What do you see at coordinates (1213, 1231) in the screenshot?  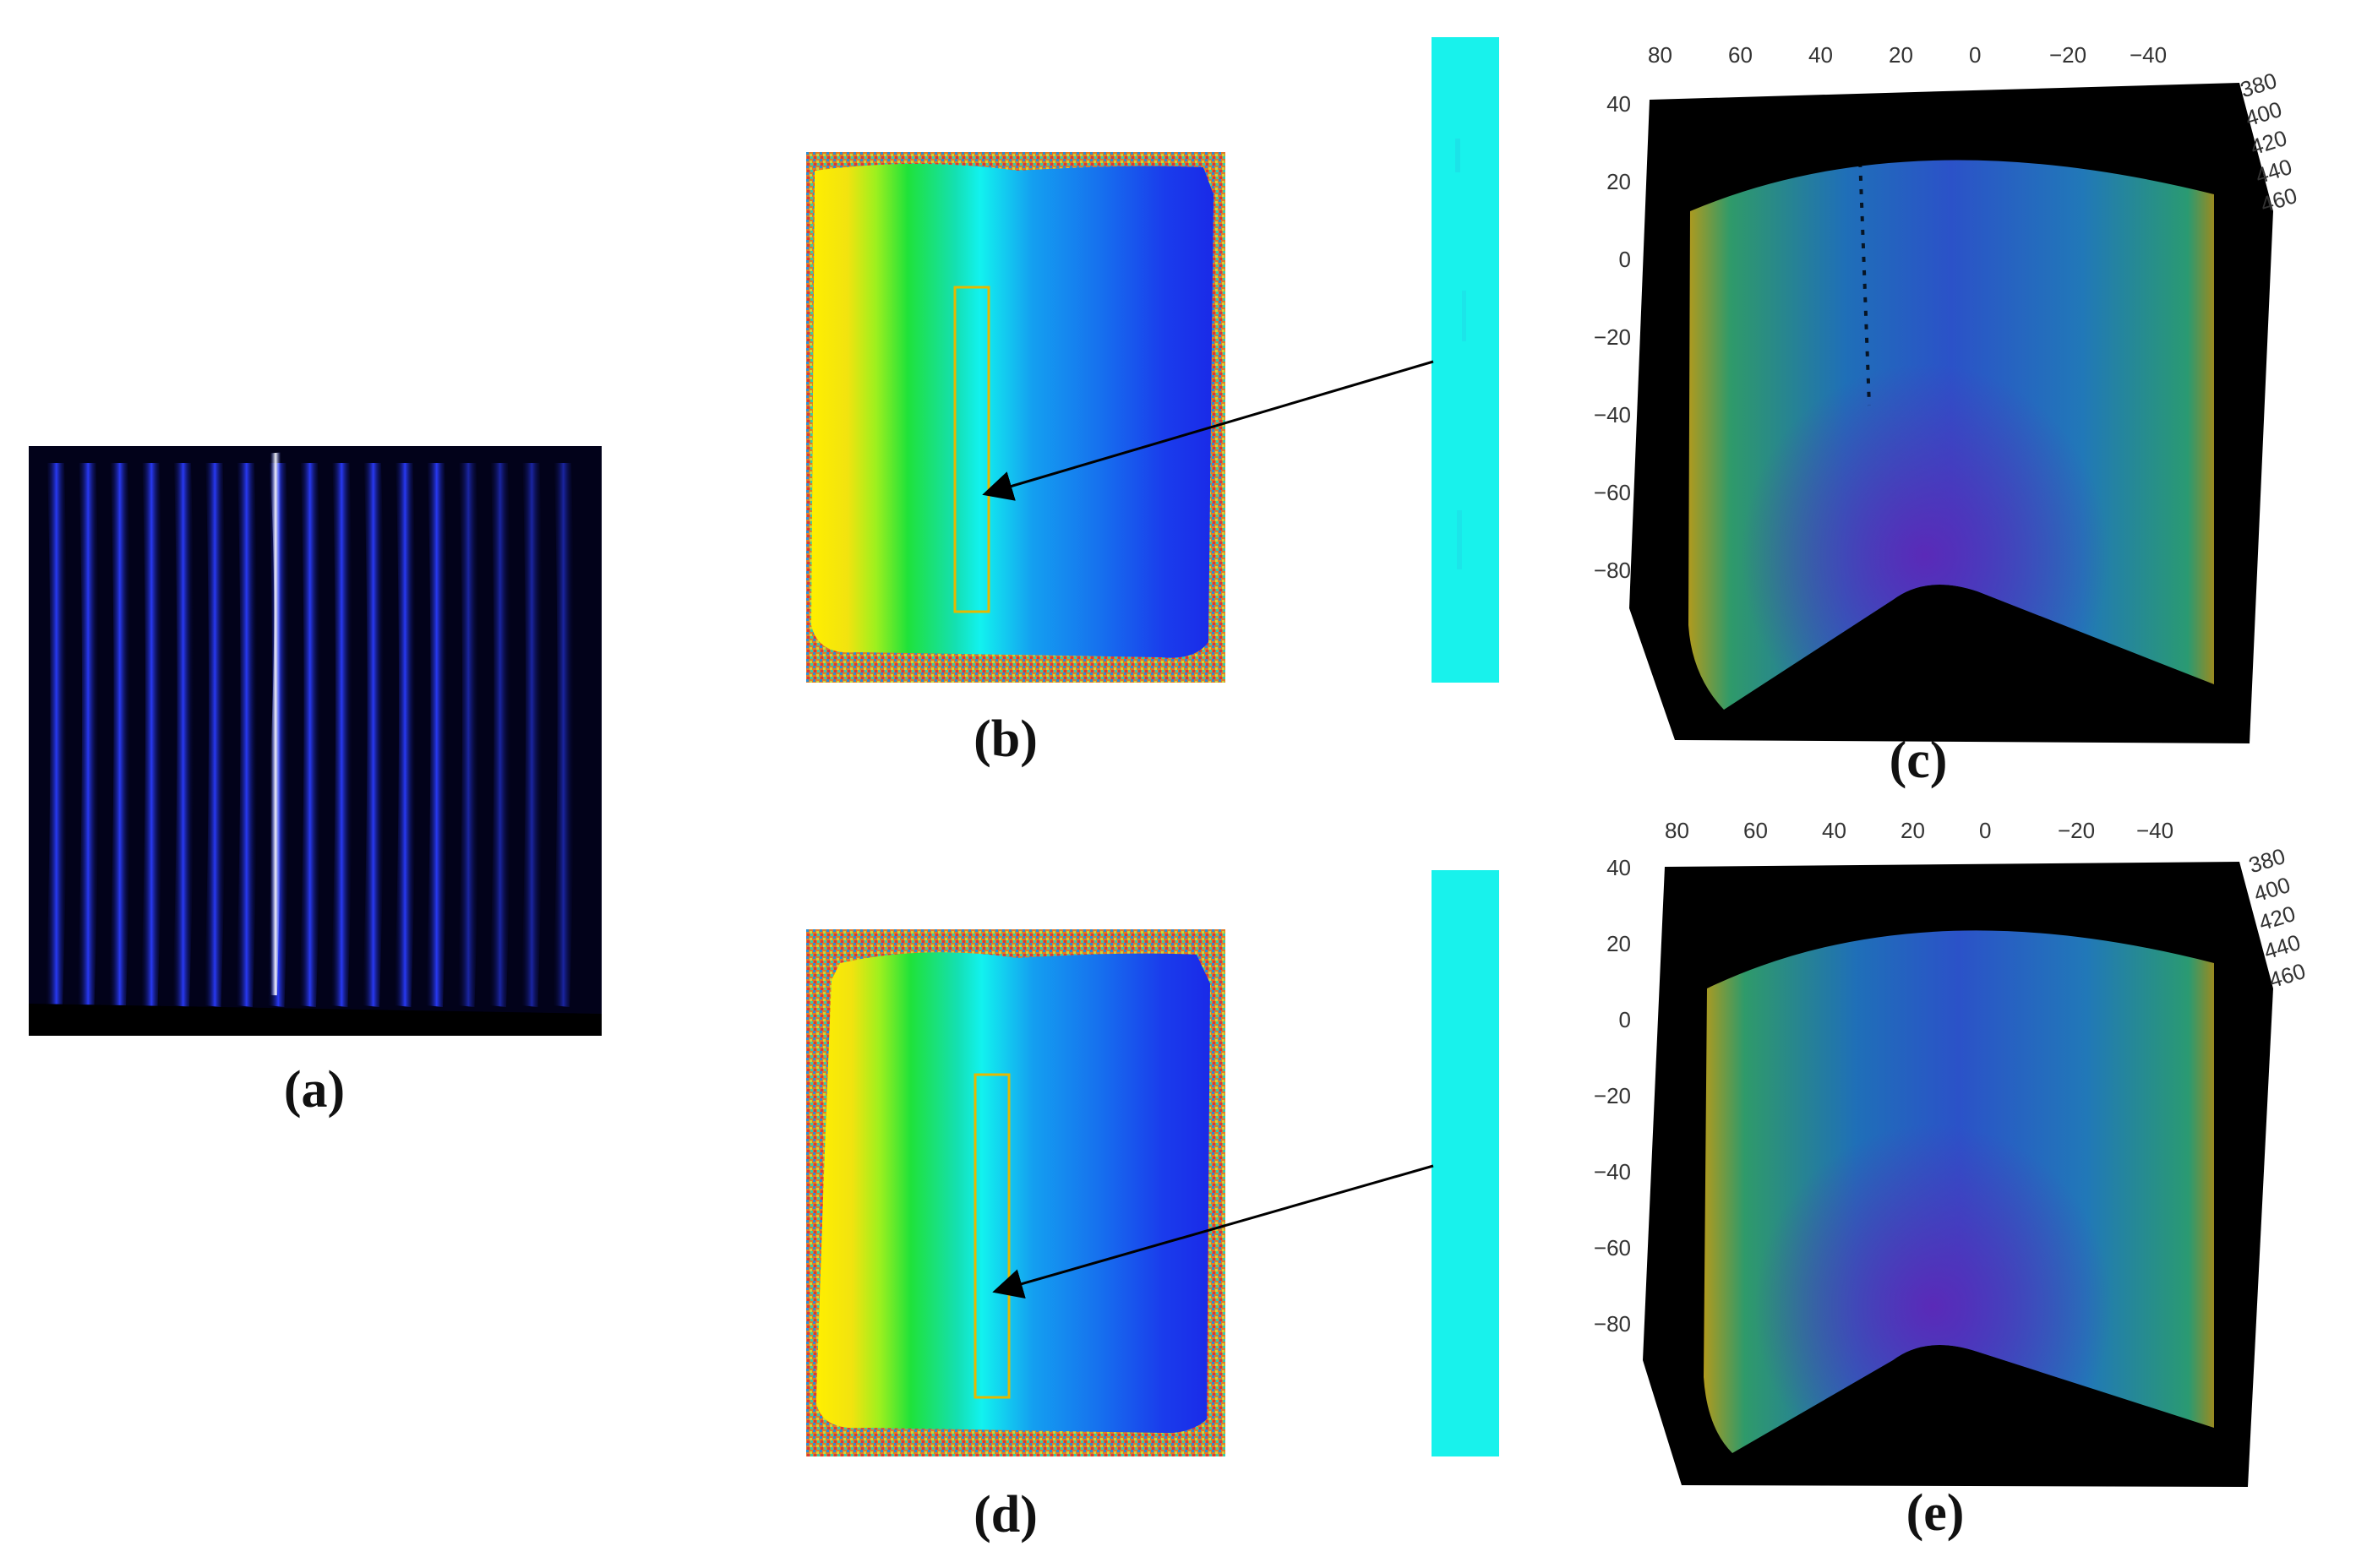 I see `zoom-arrow-bottom` at bounding box center [1213, 1231].